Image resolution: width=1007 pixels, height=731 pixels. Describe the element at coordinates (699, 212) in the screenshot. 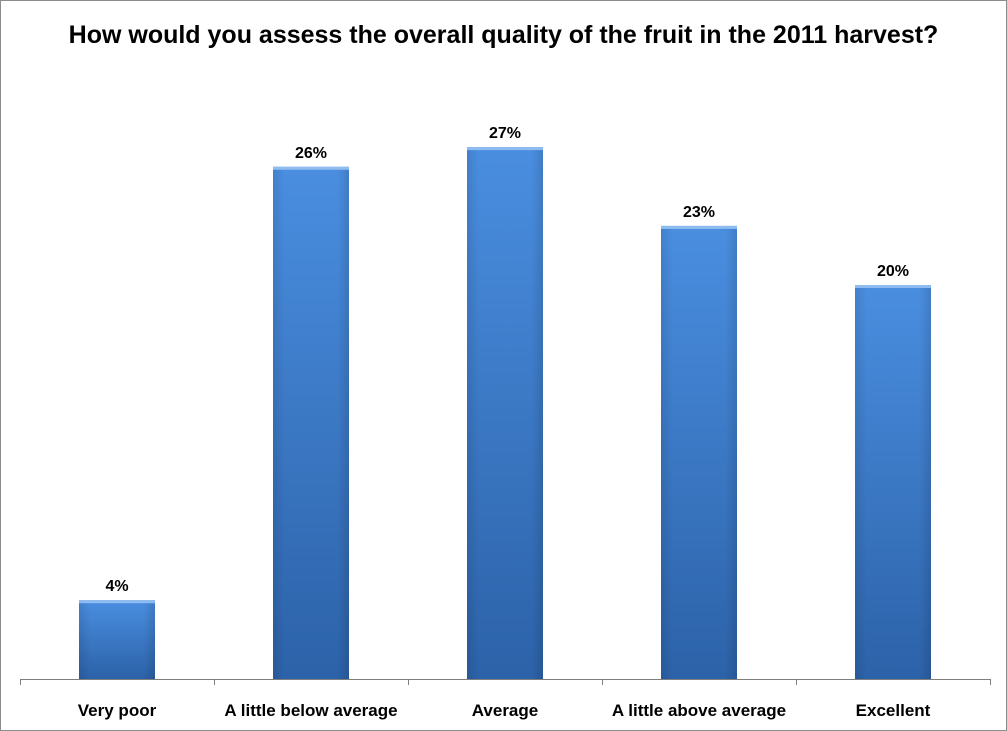

I see `data-label: 23%` at that location.